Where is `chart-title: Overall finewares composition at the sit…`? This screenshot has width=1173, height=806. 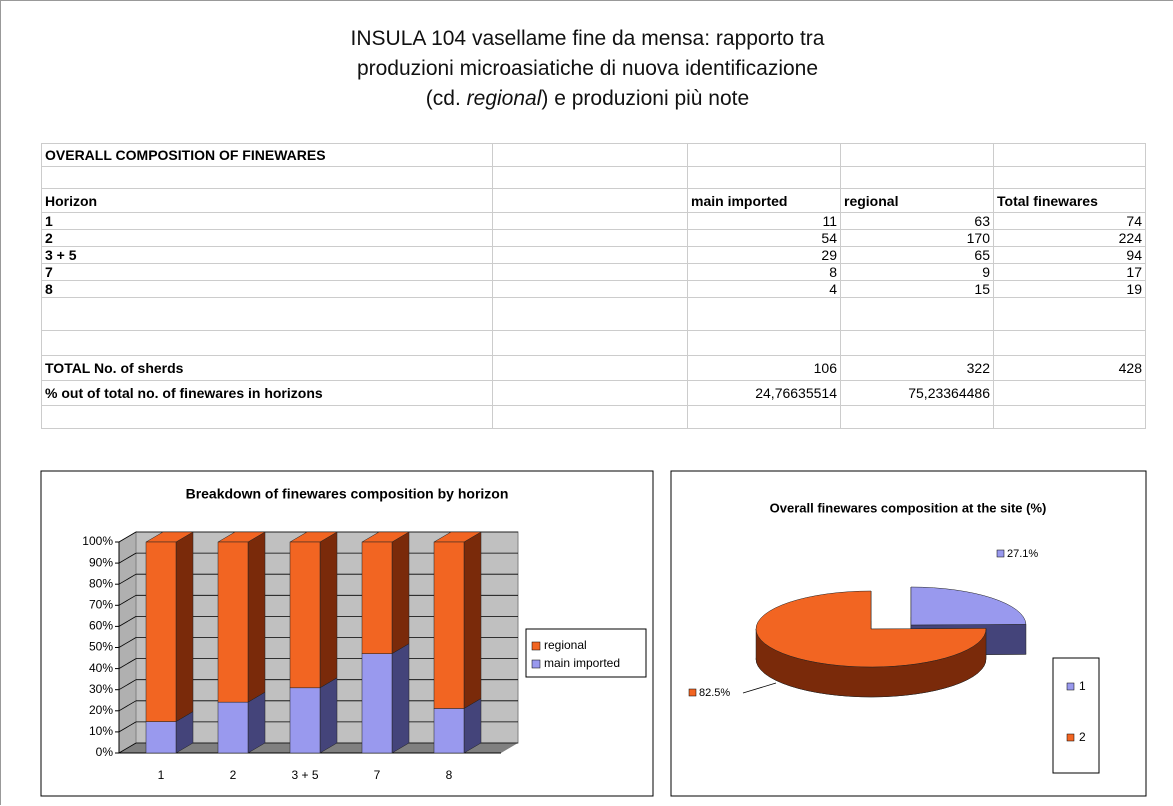 chart-title: Overall finewares composition at the sit… is located at coordinates (908, 507).